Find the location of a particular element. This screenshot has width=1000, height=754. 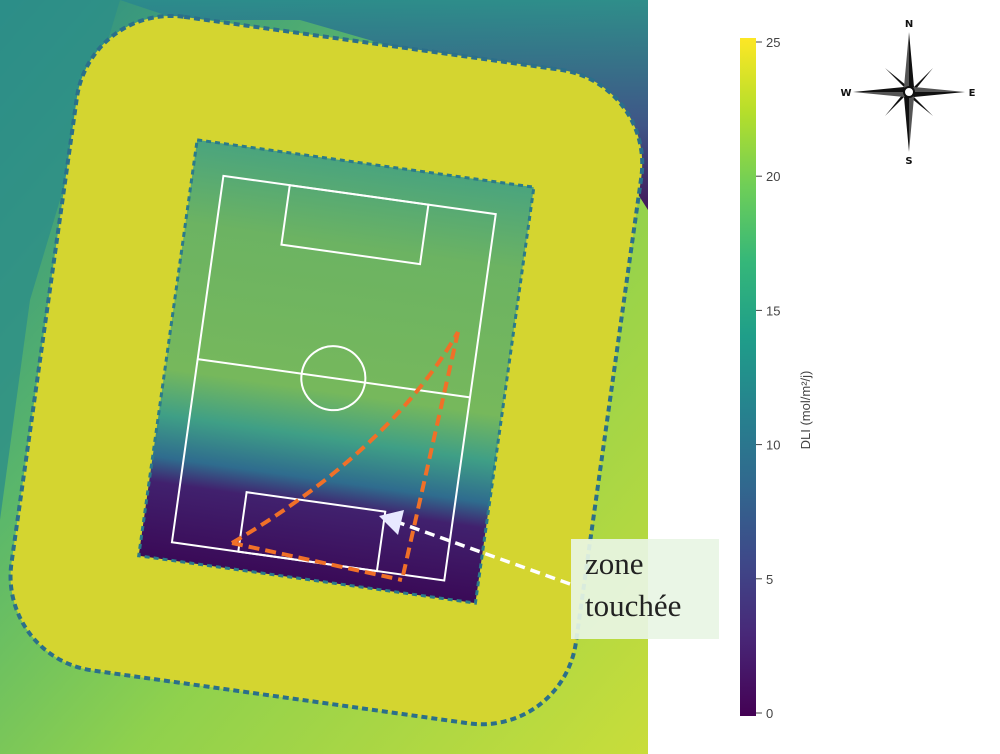

legend-tick-label: 15 is located at coordinates (773, 310).